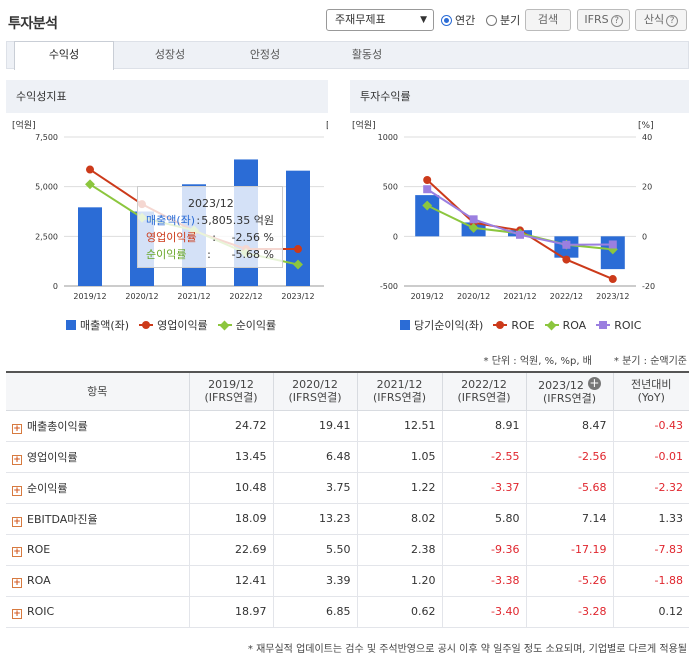 Image resolution: width=695 pixels, height=661 pixels. I want to click on tooltip-value: -5.68 %, so click(252, 254).